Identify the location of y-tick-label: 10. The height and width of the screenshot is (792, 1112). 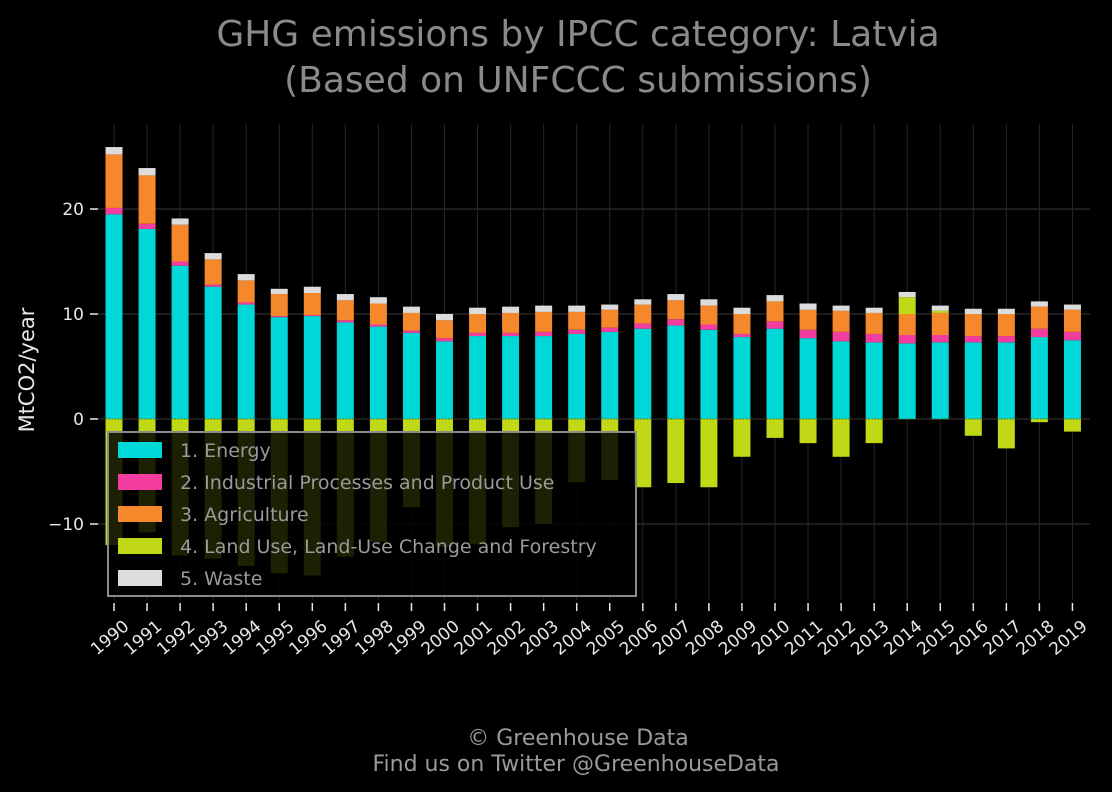
(73, 315).